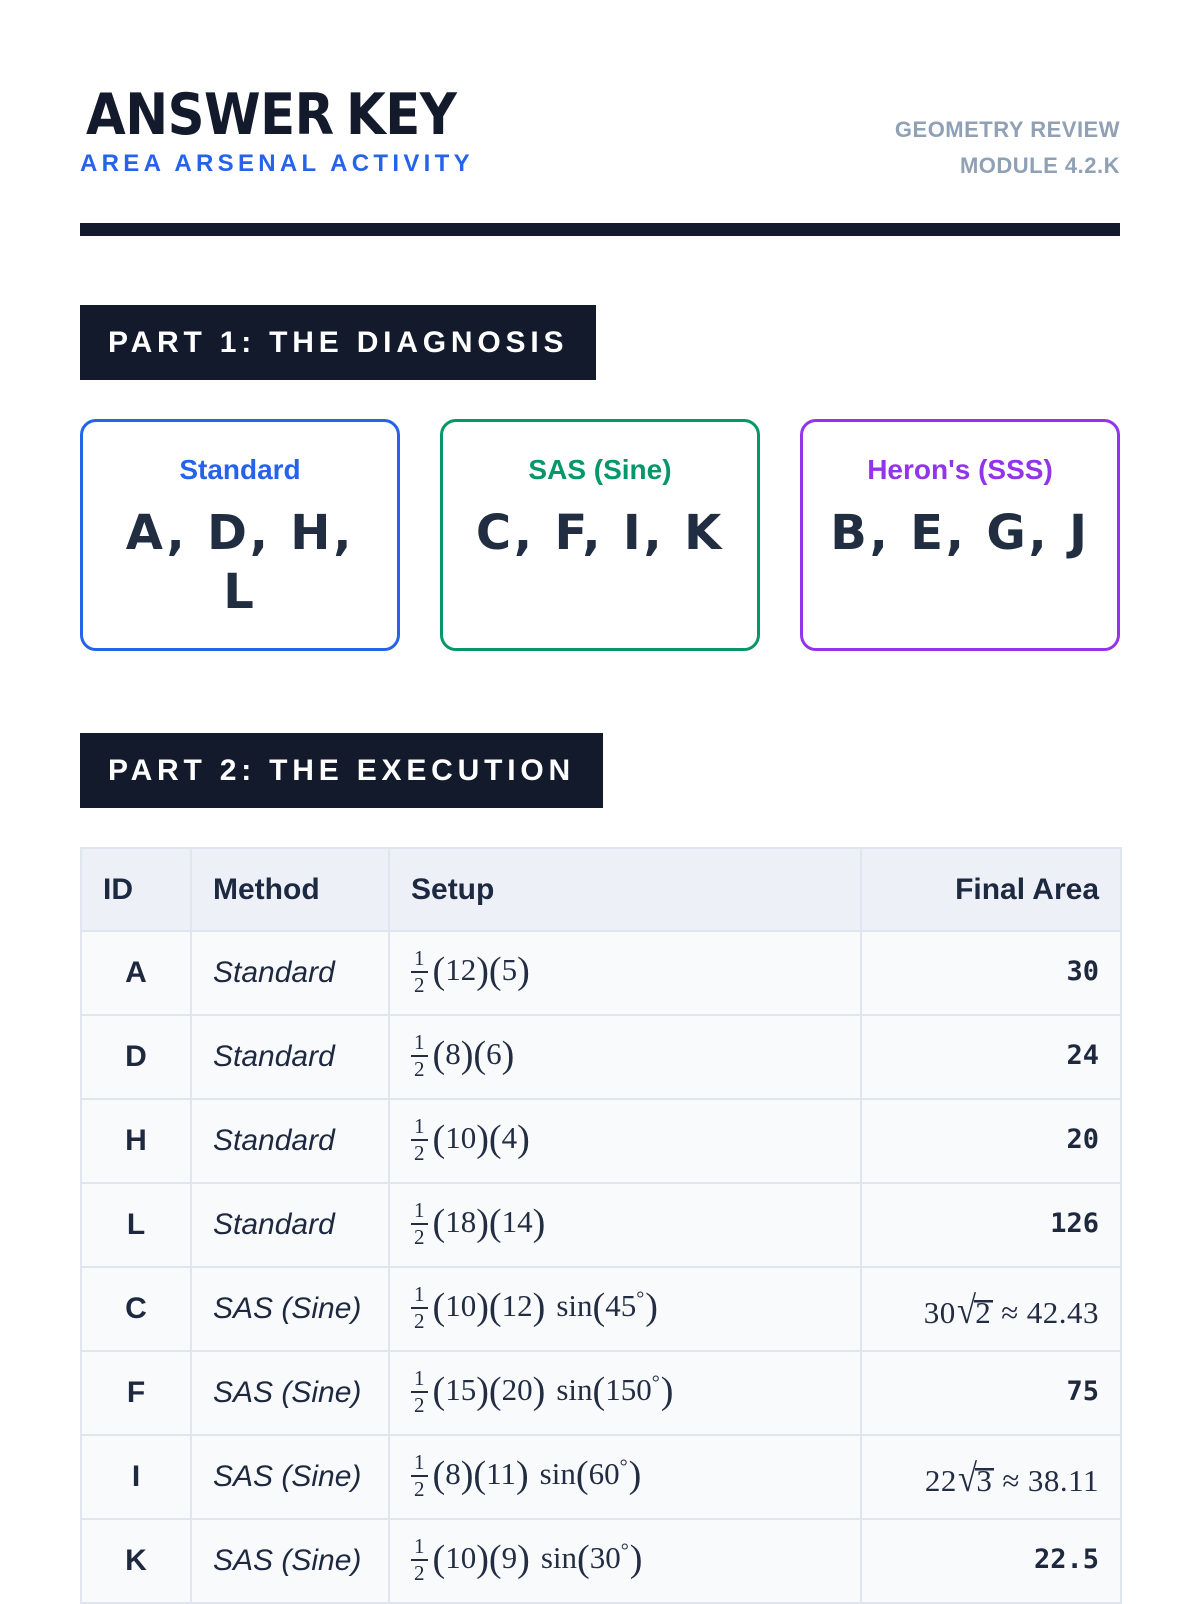 The height and width of the screenshot is (1604, 1200). Describe the element at coordinates (1007, 148) in the screenshot. I see `masthead-meta: GEOMETRY REVIEW MODULE 4.2.K` at that location.